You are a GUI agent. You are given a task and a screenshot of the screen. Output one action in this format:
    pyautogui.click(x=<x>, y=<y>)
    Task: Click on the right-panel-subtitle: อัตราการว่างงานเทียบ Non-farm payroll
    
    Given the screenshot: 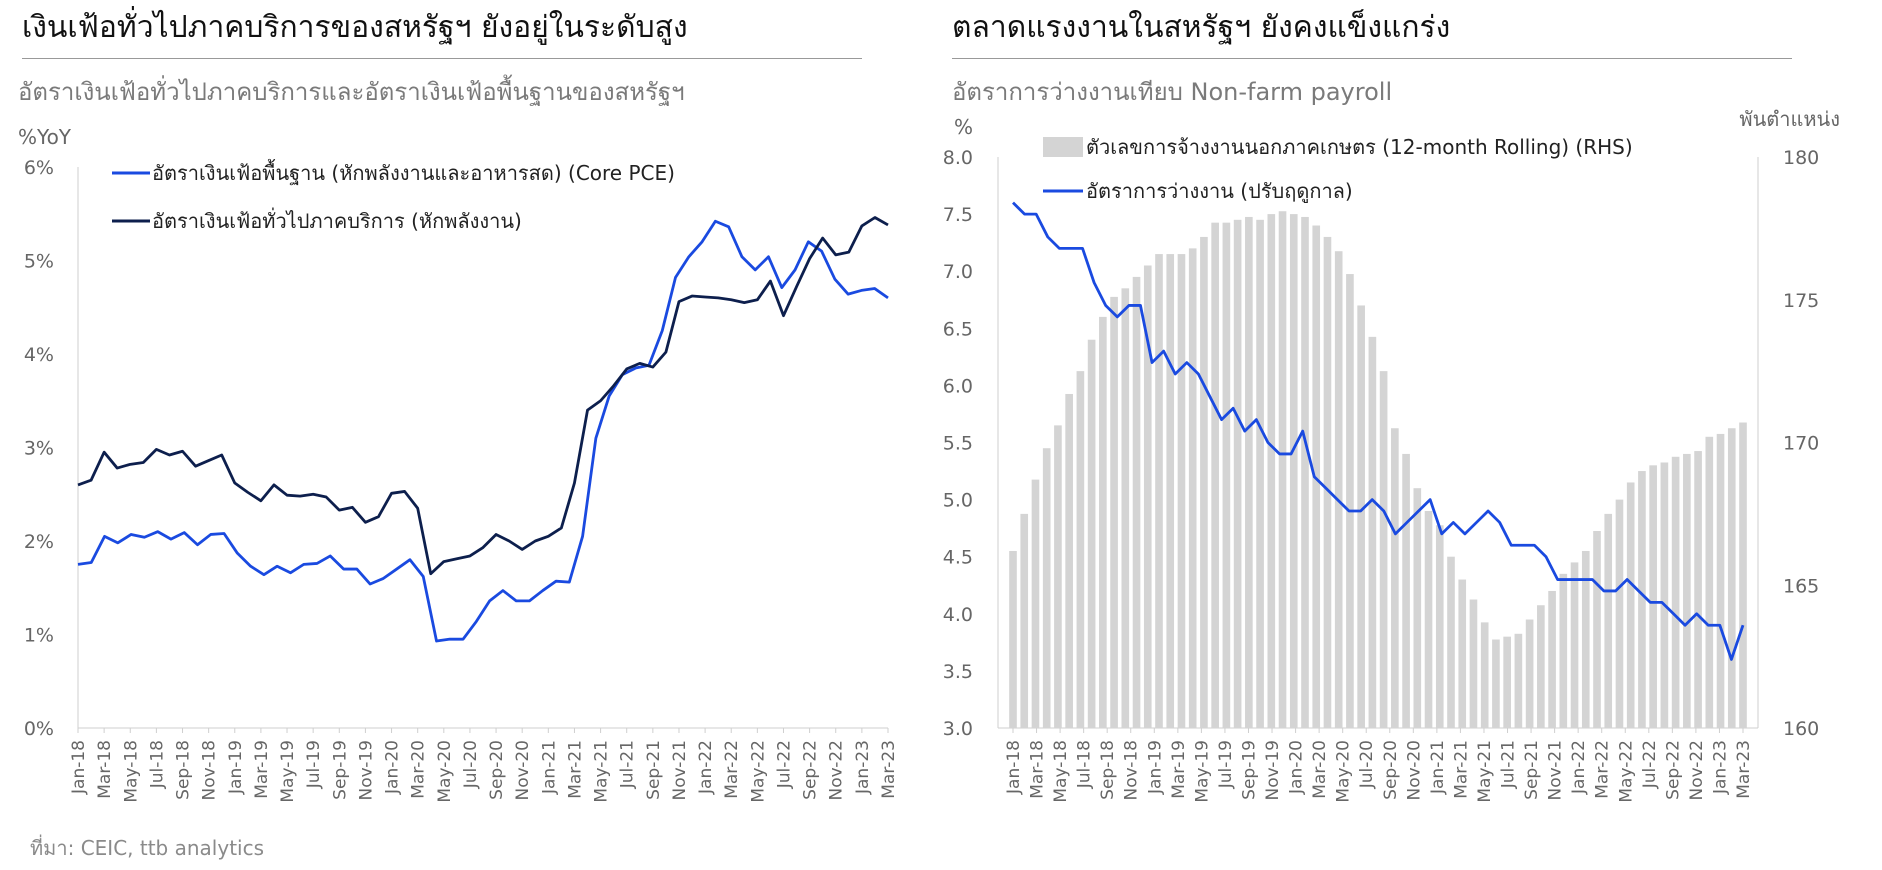 What is the action you would take?
    pyautogui.click(x=1172, y=92)
    